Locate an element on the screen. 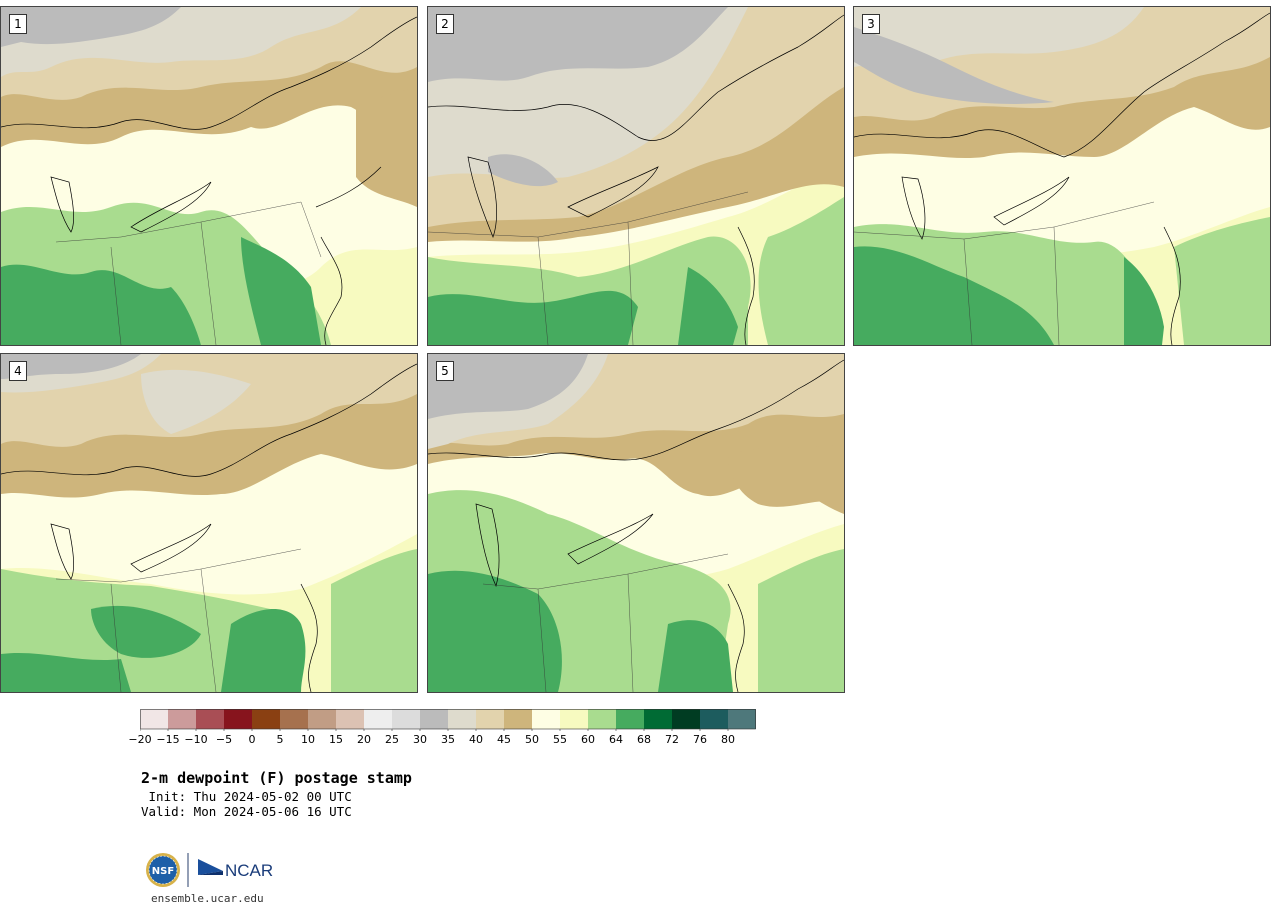 Image resolution: width=1280 pixels, height=910 pixels. chart-title: 2-m dewpoint (F) postage stamp is located at coordinates (276, 778).